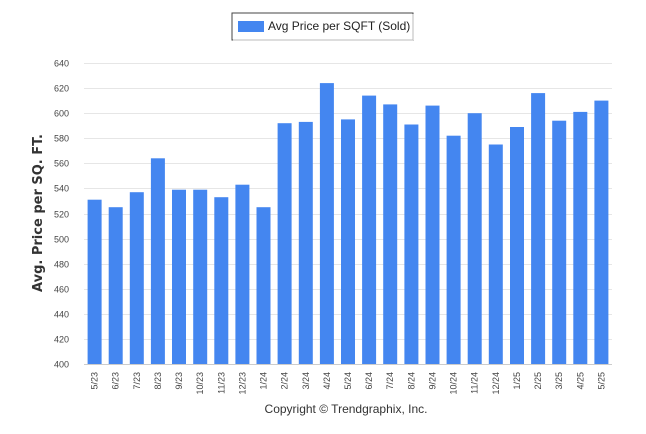 This screenshot has width=646, height=434. What do you see at coordinates (251, 26) in the screenshot?
I see `legend-swatch` at bounding box center [251, 26].